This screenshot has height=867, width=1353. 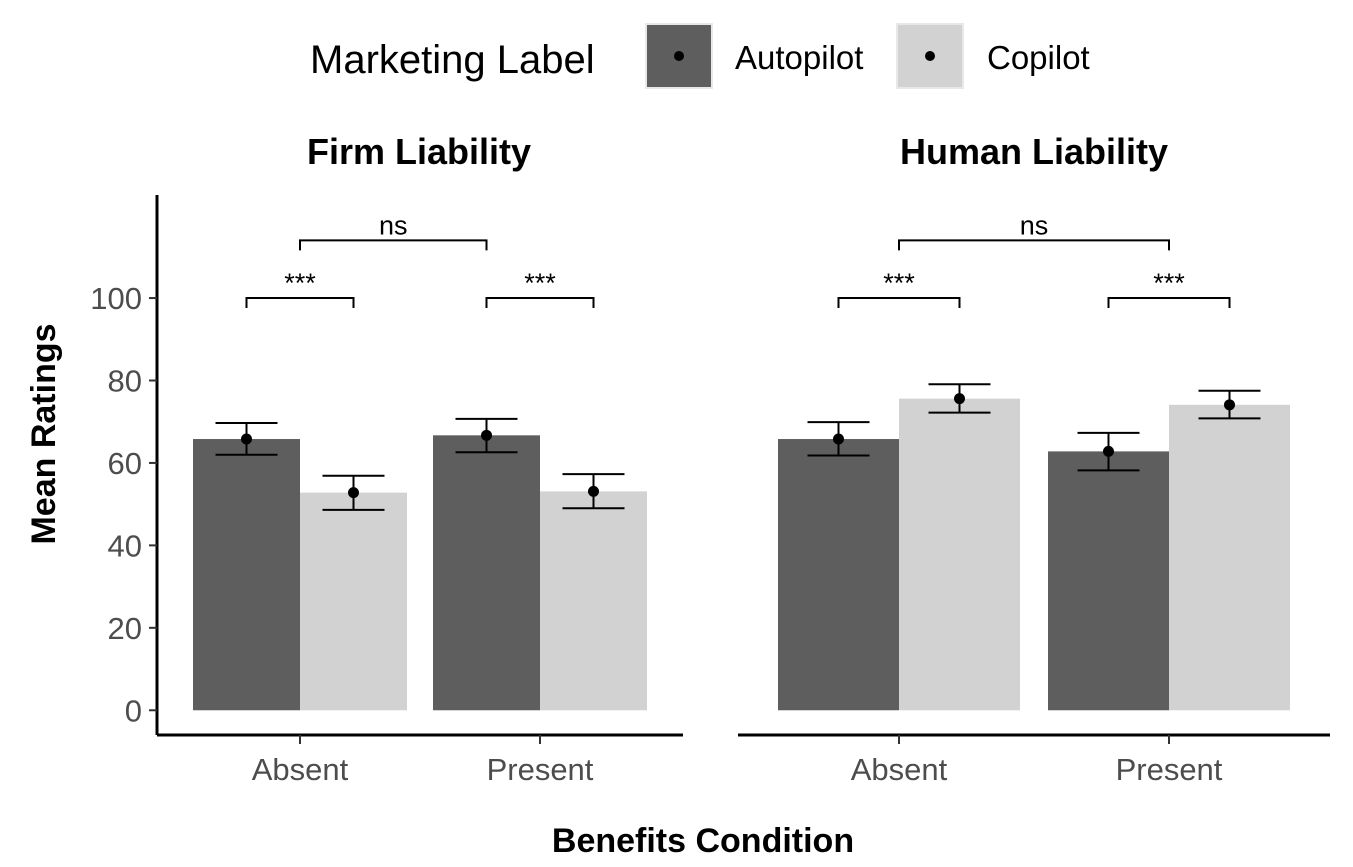 I want to click on legend-point-autopilot, so click(x=679, y=56).